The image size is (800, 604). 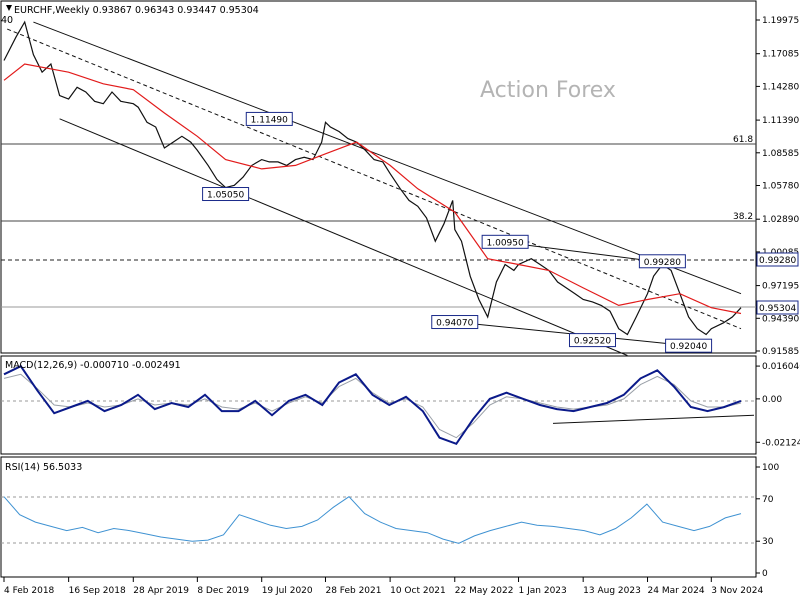 What do you see at coordinates (781, 367) in the screenshot?
I see `macd-tick-label-0: 0.016046` at bounding box center [781, 367].